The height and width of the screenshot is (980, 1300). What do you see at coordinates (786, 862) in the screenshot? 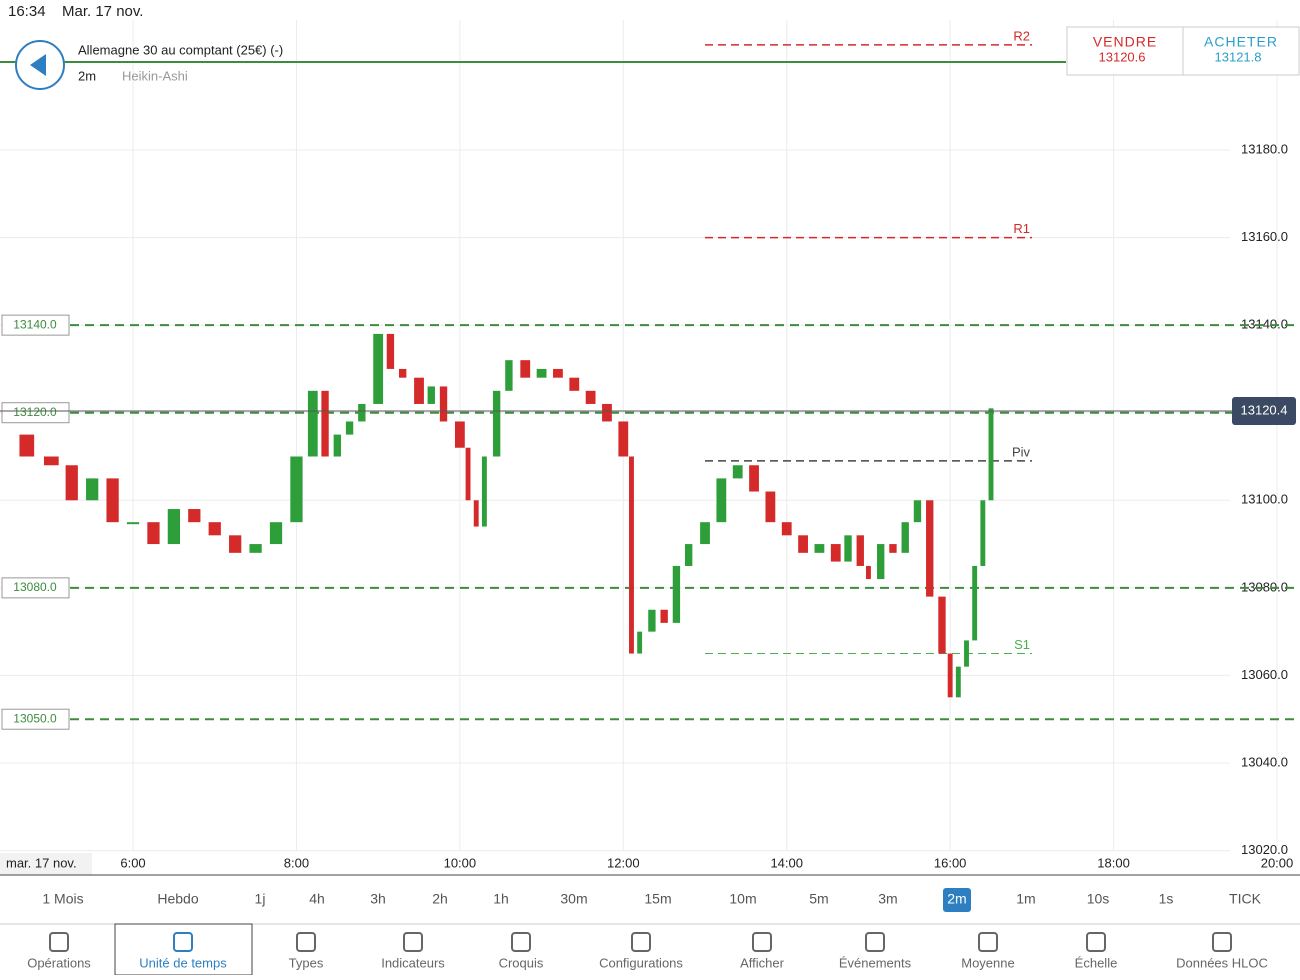
I see `x-tick-label: 14:00` at bounding box center [786, 862].